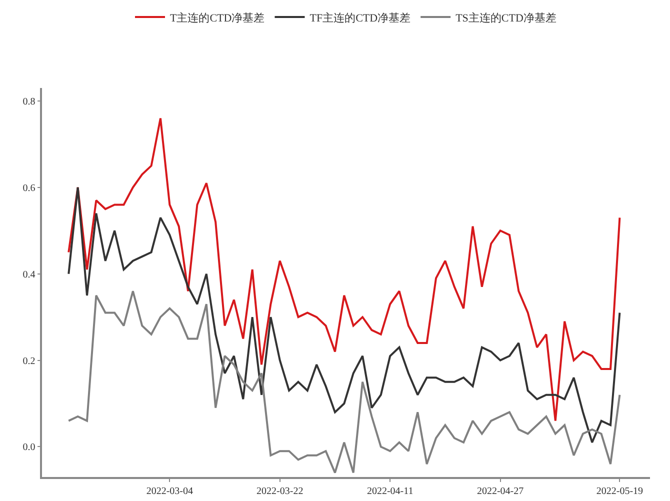 The height and width of the screenshot is (501, 670). Describe the element at coordinates (29, 361) in the screenshot. I see `y-tick-label: 0.2` at that location.